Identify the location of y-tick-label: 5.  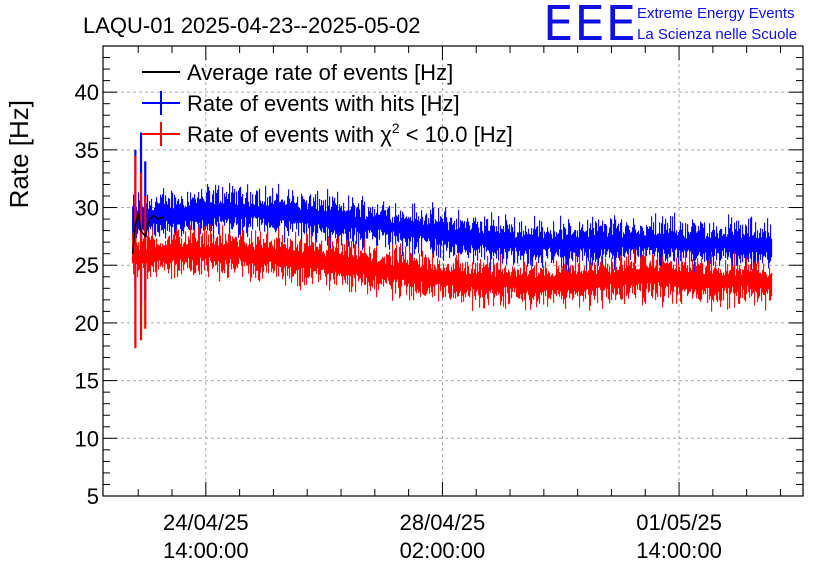
(93, 496).